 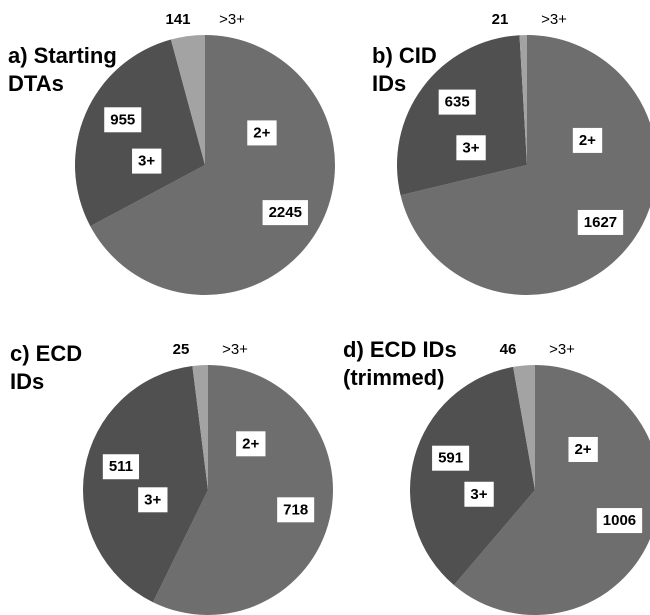 I want to click on data-label: 46, so click(x=508, y=349).